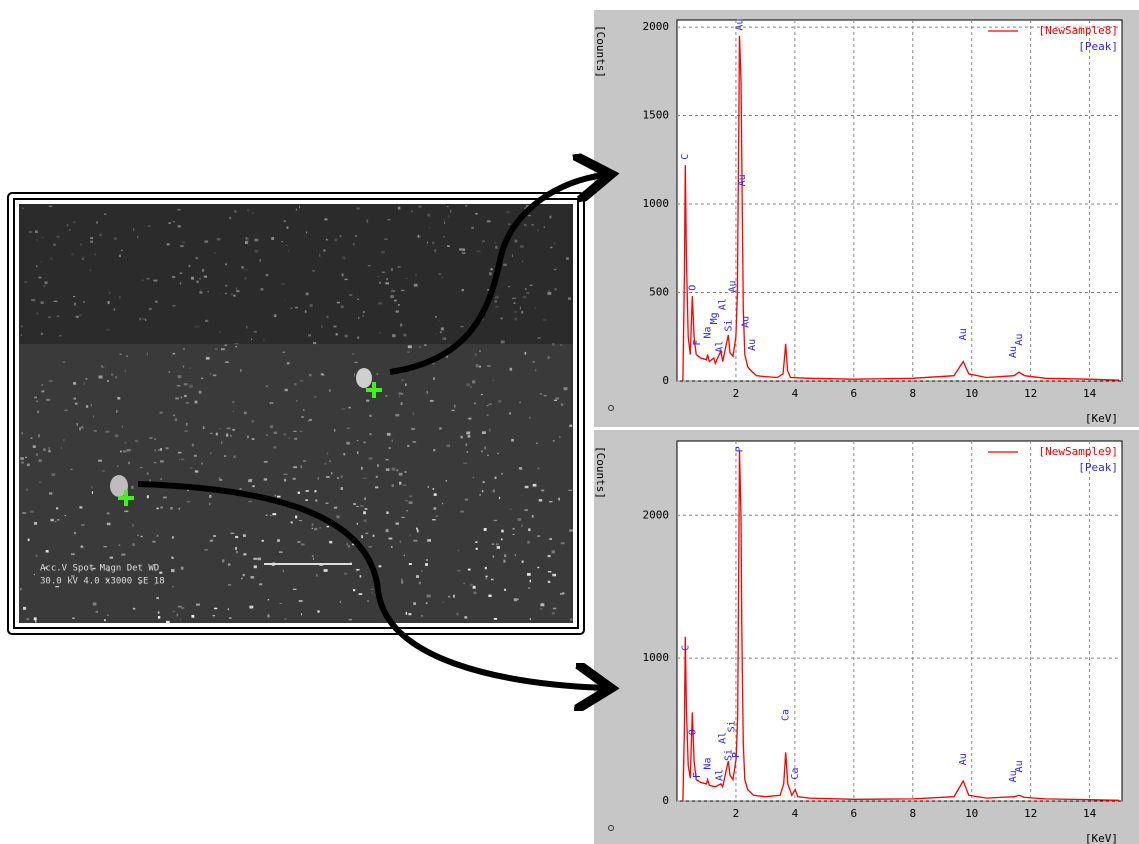 Image resolution: width=1139 pixels, height=844 pixels. I want to click on peak-label: Na, so click(708, 764).